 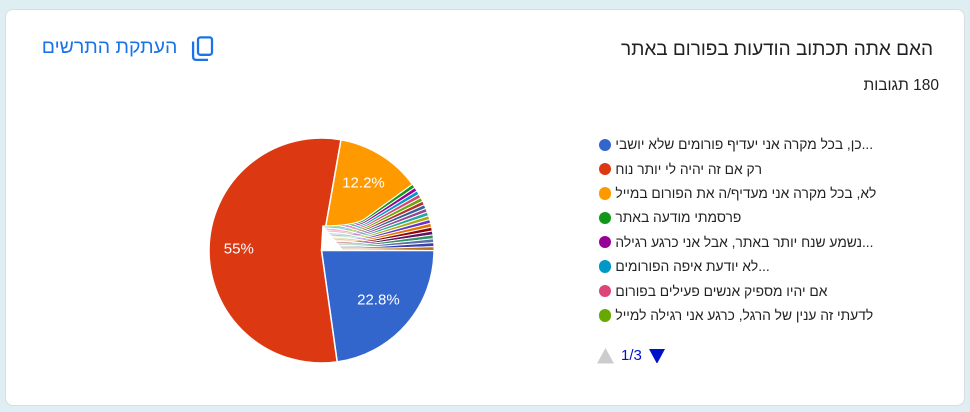 What do you see at coordinates (774, 218) in the screenshot?
I see `legend-item: פרסמתי מודעה באתר` at bounding box center [774, 218].